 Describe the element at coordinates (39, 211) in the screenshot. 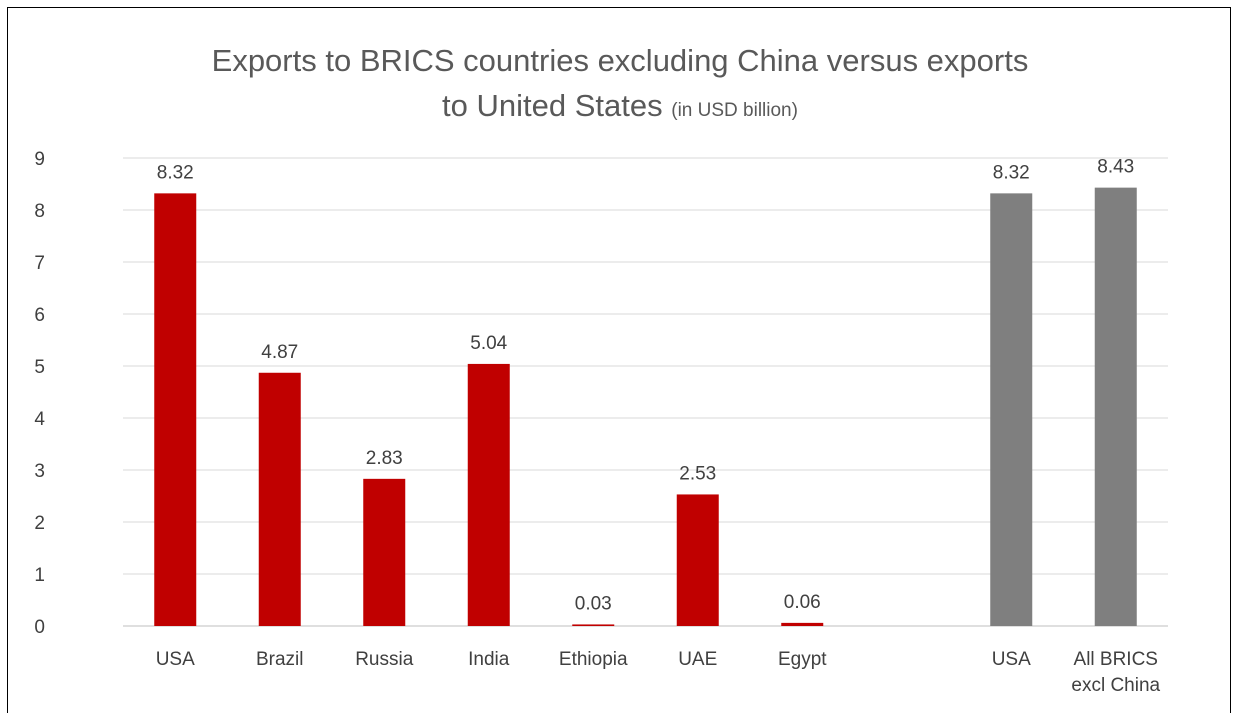

I see `y-tick-label: 8` at that location.